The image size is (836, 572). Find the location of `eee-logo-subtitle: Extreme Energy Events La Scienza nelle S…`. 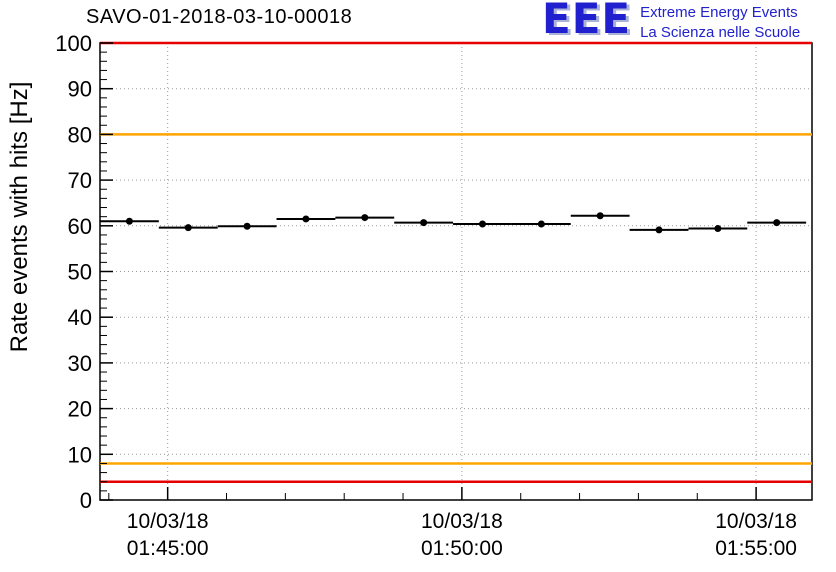

eee-logo-subtitle: Extreme Energy Events La Scienza nelle S… is located at coordinates (720, 21).